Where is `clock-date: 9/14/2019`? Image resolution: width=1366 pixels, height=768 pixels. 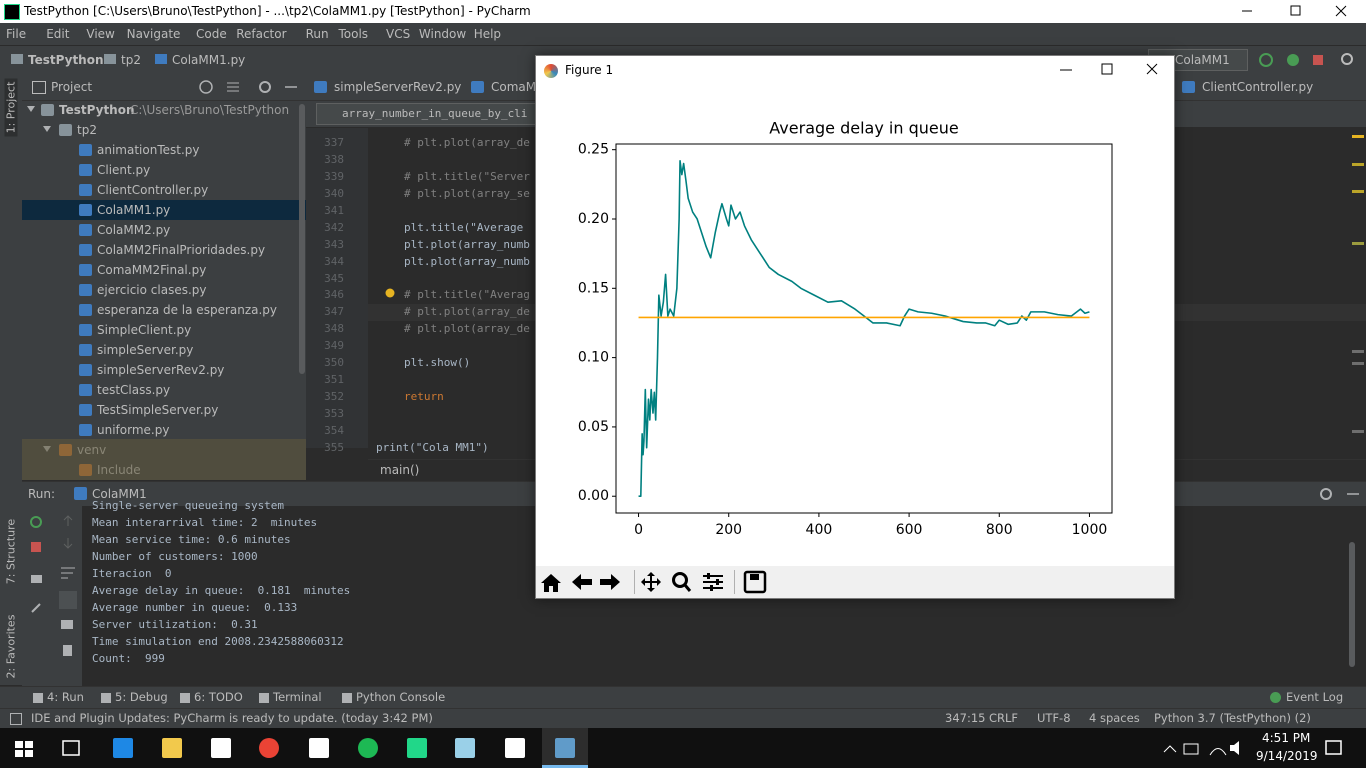
clock-date: 9/14/2019 is located at coordinates (1287, 756).